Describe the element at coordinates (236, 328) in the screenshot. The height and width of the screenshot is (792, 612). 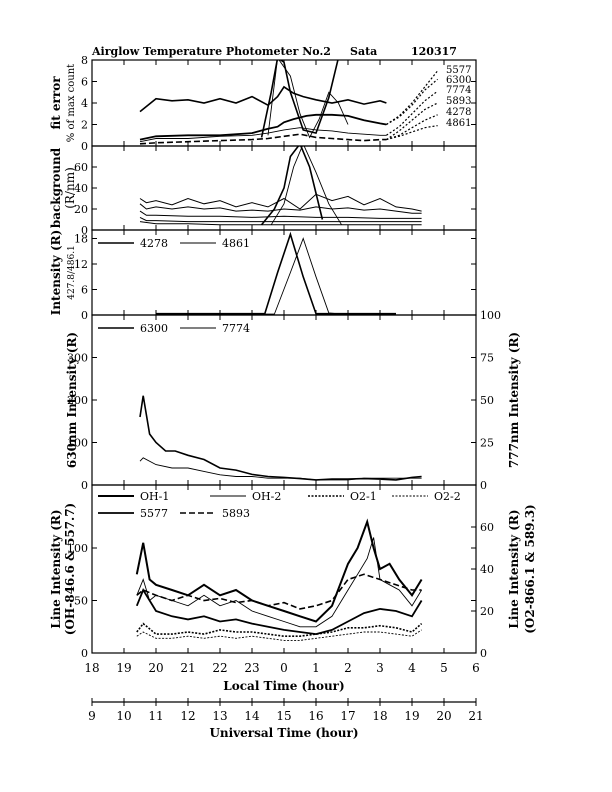
I see `legend-label-7774: 7774` at that location.